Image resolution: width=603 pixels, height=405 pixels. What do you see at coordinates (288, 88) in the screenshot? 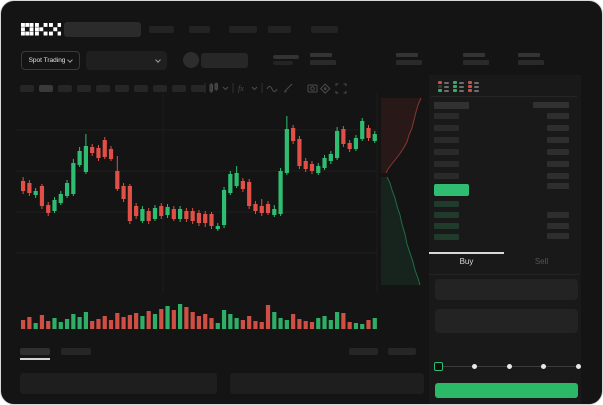
I see `pencil-icon` at bounding box center [288, 88].